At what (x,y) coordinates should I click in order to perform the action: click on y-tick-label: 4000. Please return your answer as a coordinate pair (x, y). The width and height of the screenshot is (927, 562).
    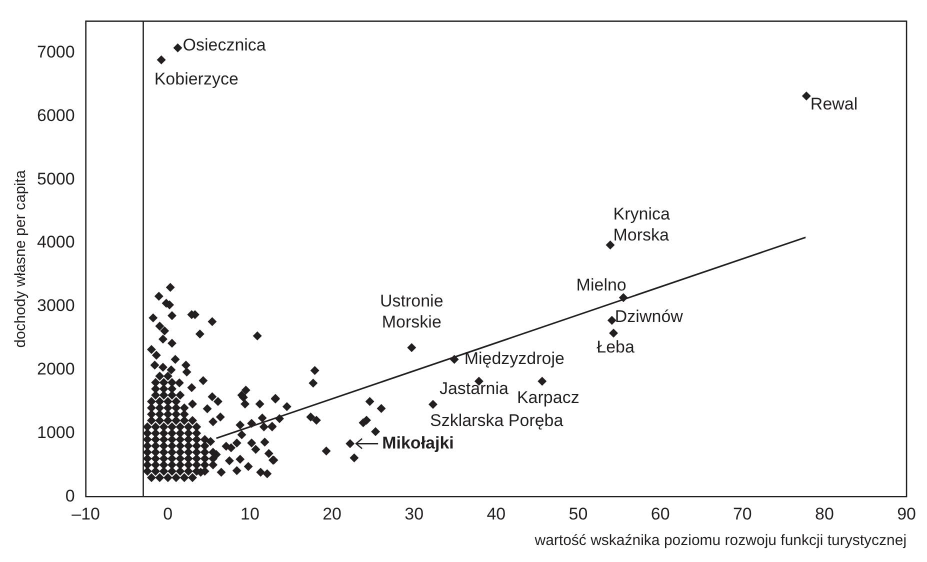
    Looking at the image, I should click on (55, 242).